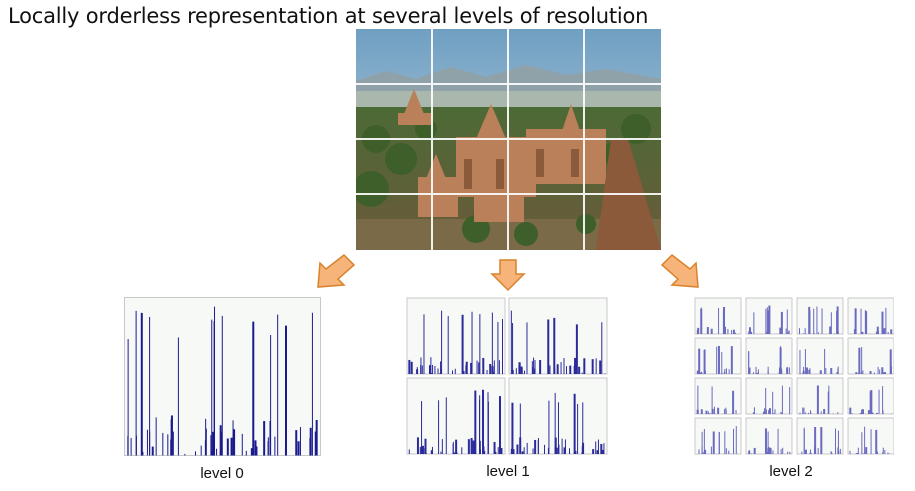 Image resolution: width=915 pixels, height=491 pixels. Describe the element at coordinates (508, 471) in the screenshot. I see `caption-level-1: level 1` at that location.